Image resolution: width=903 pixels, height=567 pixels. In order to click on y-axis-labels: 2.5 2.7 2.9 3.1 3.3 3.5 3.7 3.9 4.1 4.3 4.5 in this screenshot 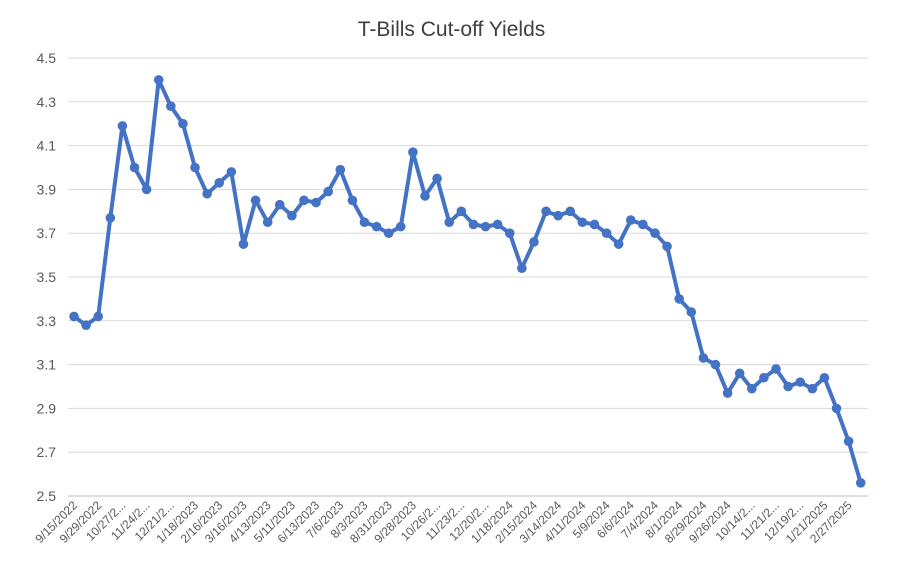, I will do `click(47, 277)`.